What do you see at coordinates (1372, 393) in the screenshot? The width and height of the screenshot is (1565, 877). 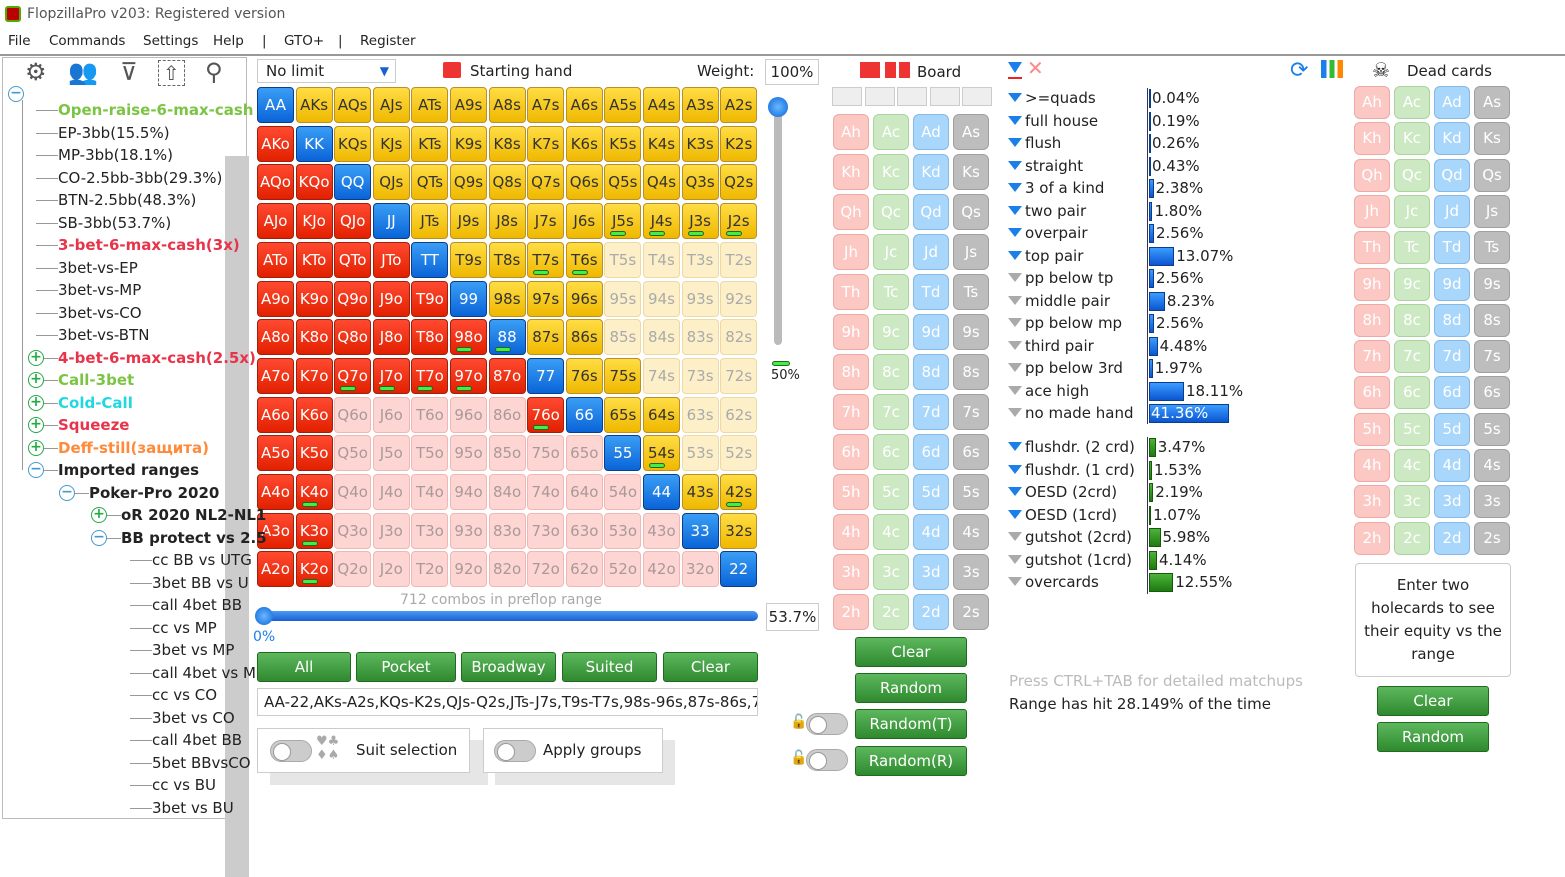 I see `dead-card-6h: 6h` at bounding box center [1372, 393].